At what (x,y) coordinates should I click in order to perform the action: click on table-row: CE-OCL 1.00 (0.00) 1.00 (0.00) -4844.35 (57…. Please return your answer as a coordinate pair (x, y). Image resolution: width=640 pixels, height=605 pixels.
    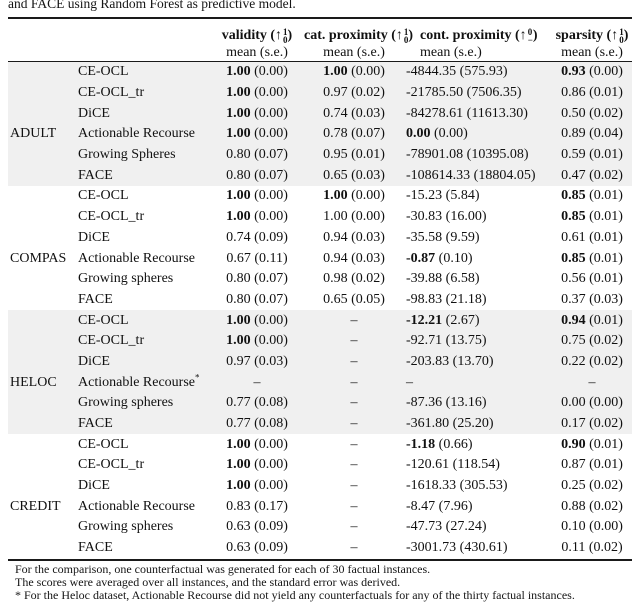
    Looking at the image, I should click on (320, 72).